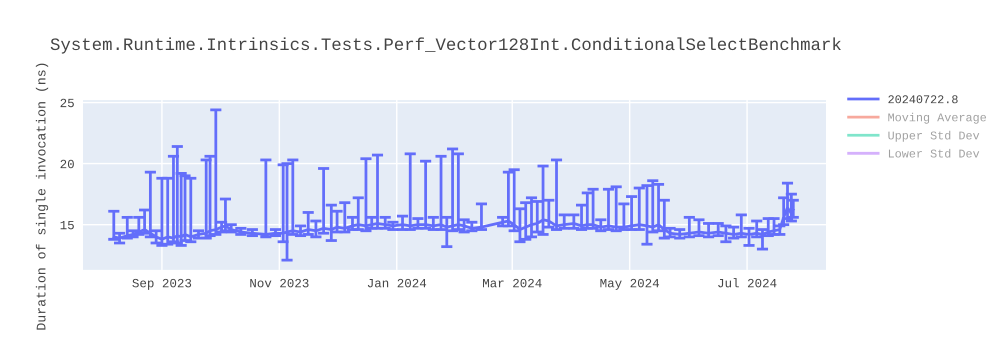 The width and height of the screenshot is (1000, 350). I want to click on legend-label: Moving Average, so click(937, 118).